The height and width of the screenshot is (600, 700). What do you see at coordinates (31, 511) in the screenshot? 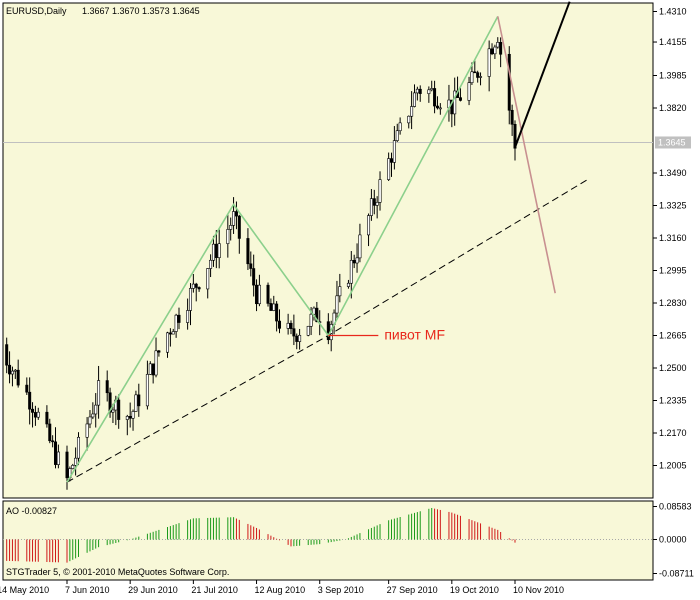
I see `indicator-title: AO -0.00827` at bounding box center [31, 511].